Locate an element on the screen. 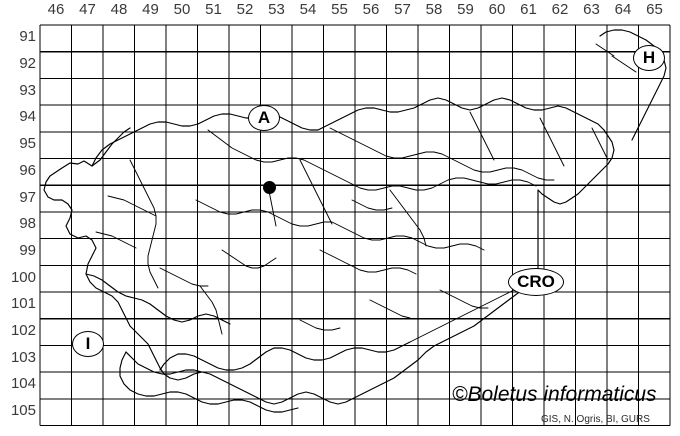 This screenshot has width=680, height=436. grid-col-label-52: 52 is located at coordinates (245, 9).